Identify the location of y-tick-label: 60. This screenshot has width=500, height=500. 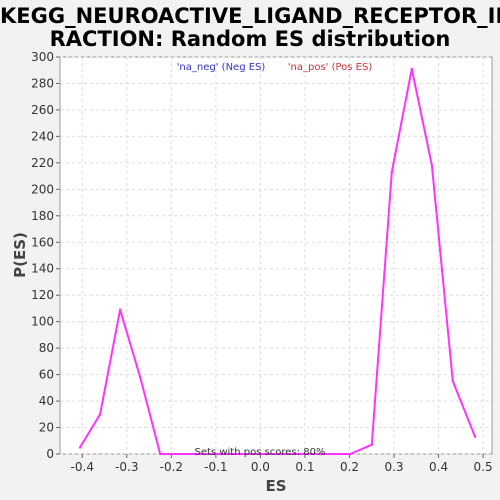
(46, 375).